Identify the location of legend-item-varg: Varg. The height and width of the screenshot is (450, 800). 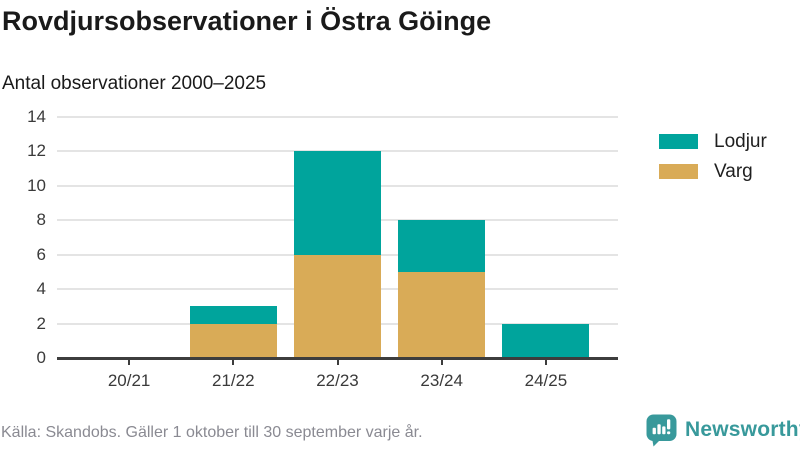
(713, 171).